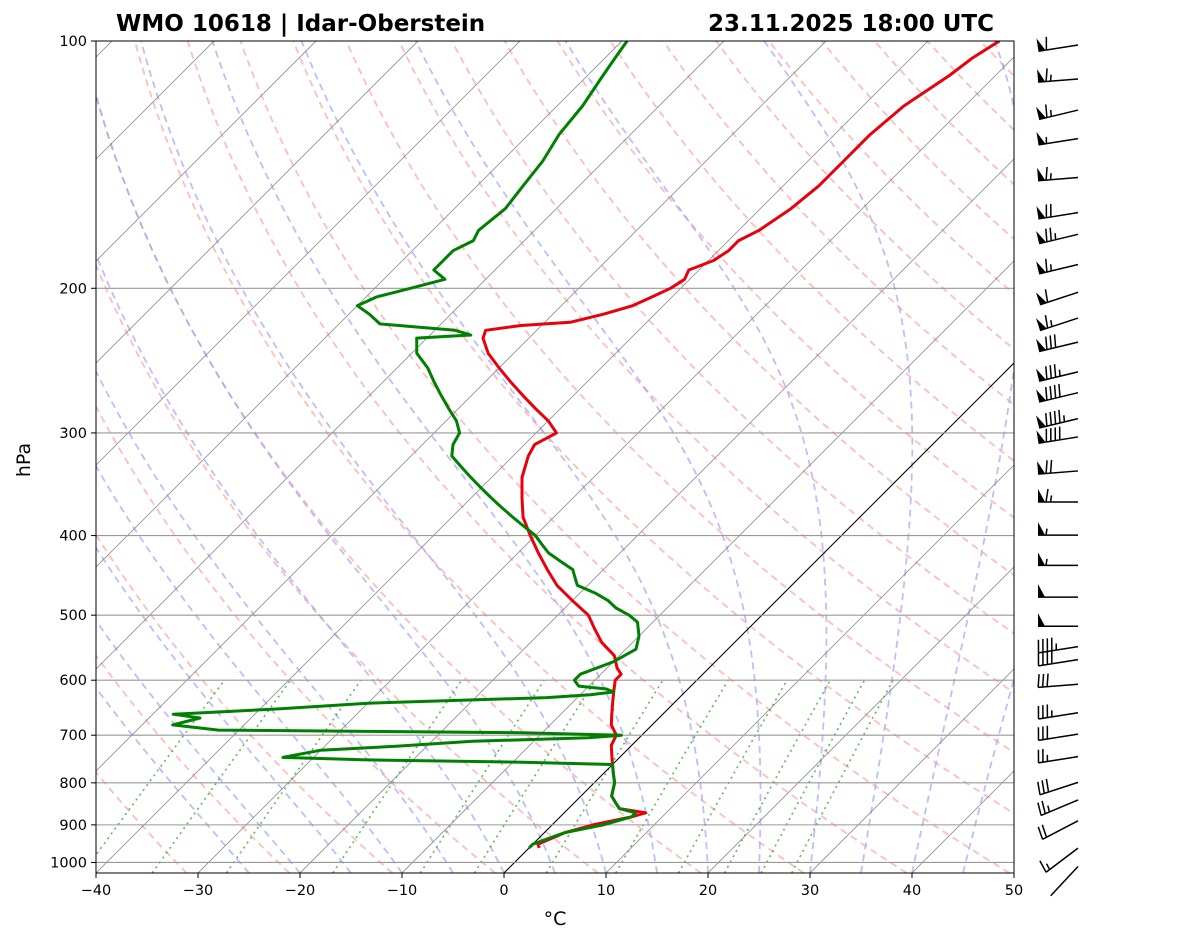  What do you see at coordinates (73, 42) in the screenshot?
I see `y-tick-label: 100` at bounding box center [73, 42].